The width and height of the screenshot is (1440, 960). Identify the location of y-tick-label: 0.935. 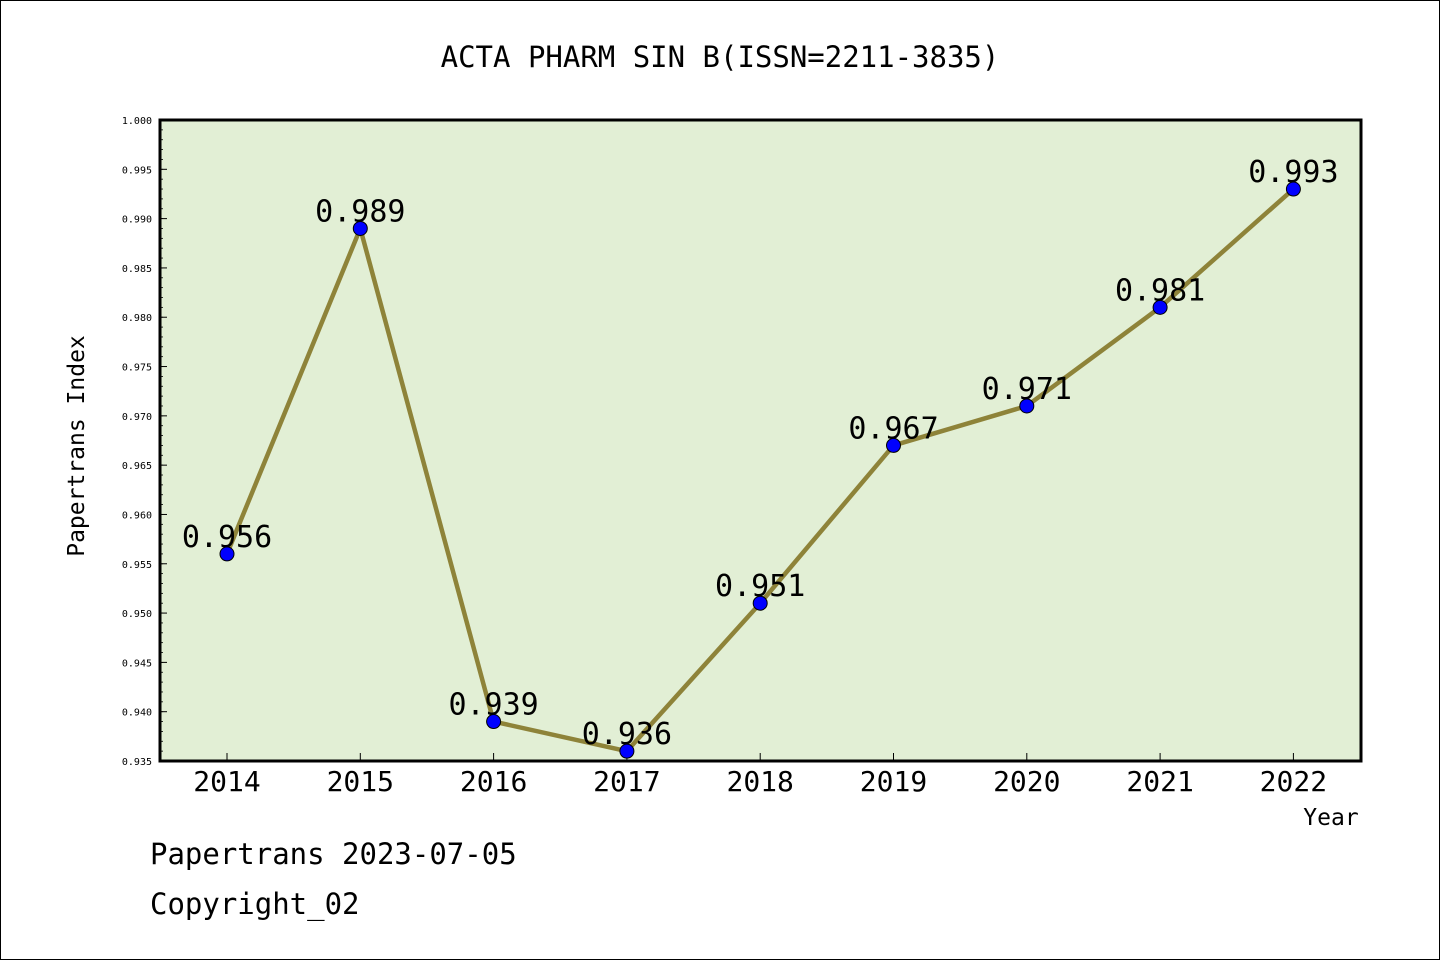
(137, 762).